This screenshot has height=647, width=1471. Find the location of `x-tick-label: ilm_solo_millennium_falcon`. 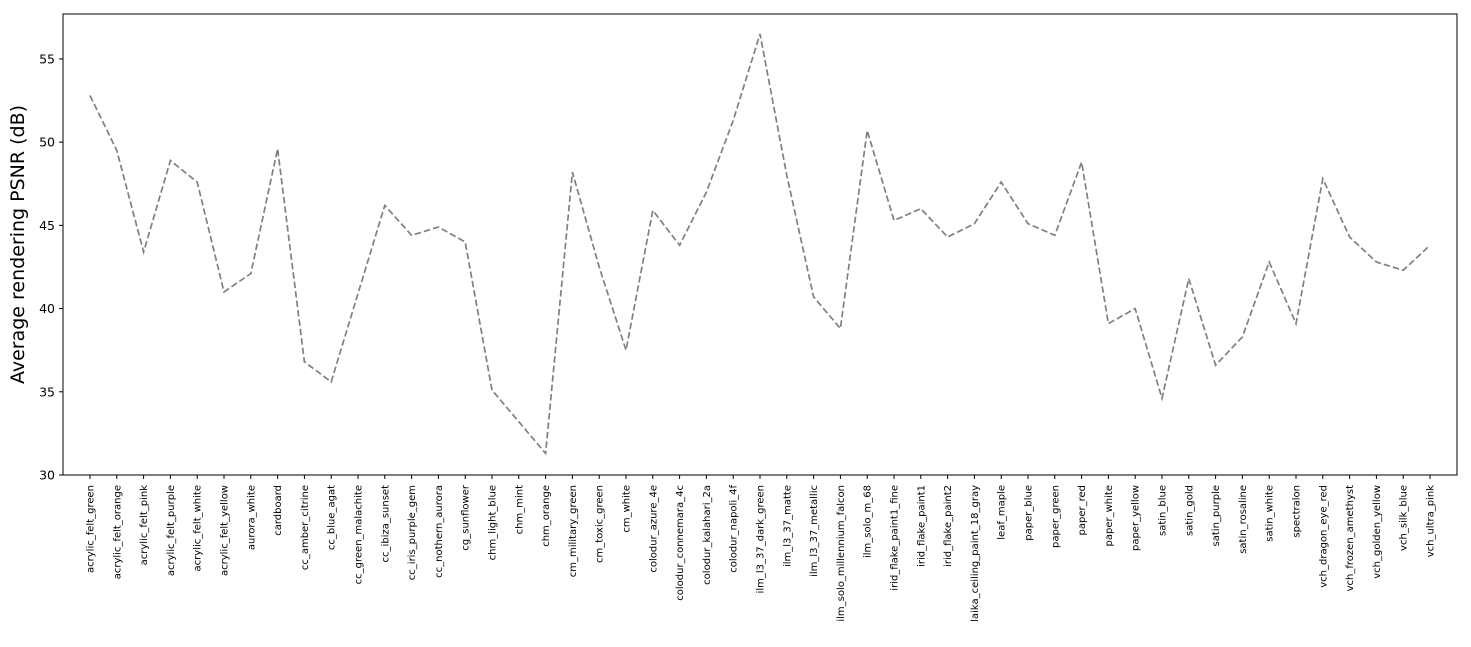

x-tick-label: ilm_solo_millennium_falcon is located at coordinates (841, 553).